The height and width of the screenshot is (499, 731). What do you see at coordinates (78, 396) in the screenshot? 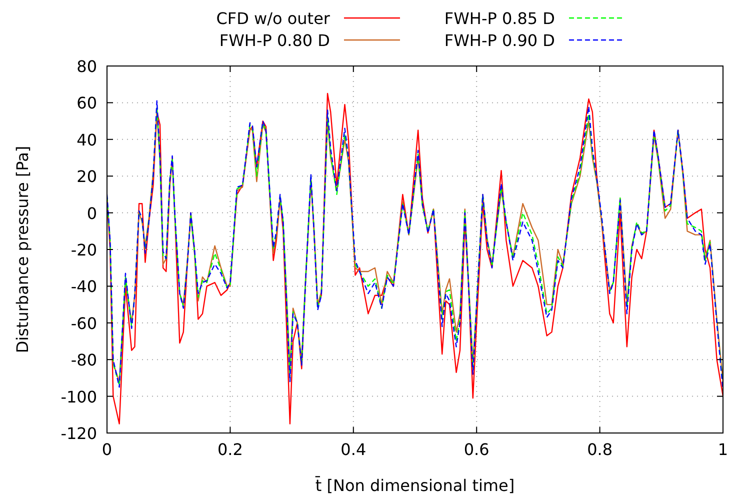
I see `y-tick-label: -100` at bounding box center [78, 396].